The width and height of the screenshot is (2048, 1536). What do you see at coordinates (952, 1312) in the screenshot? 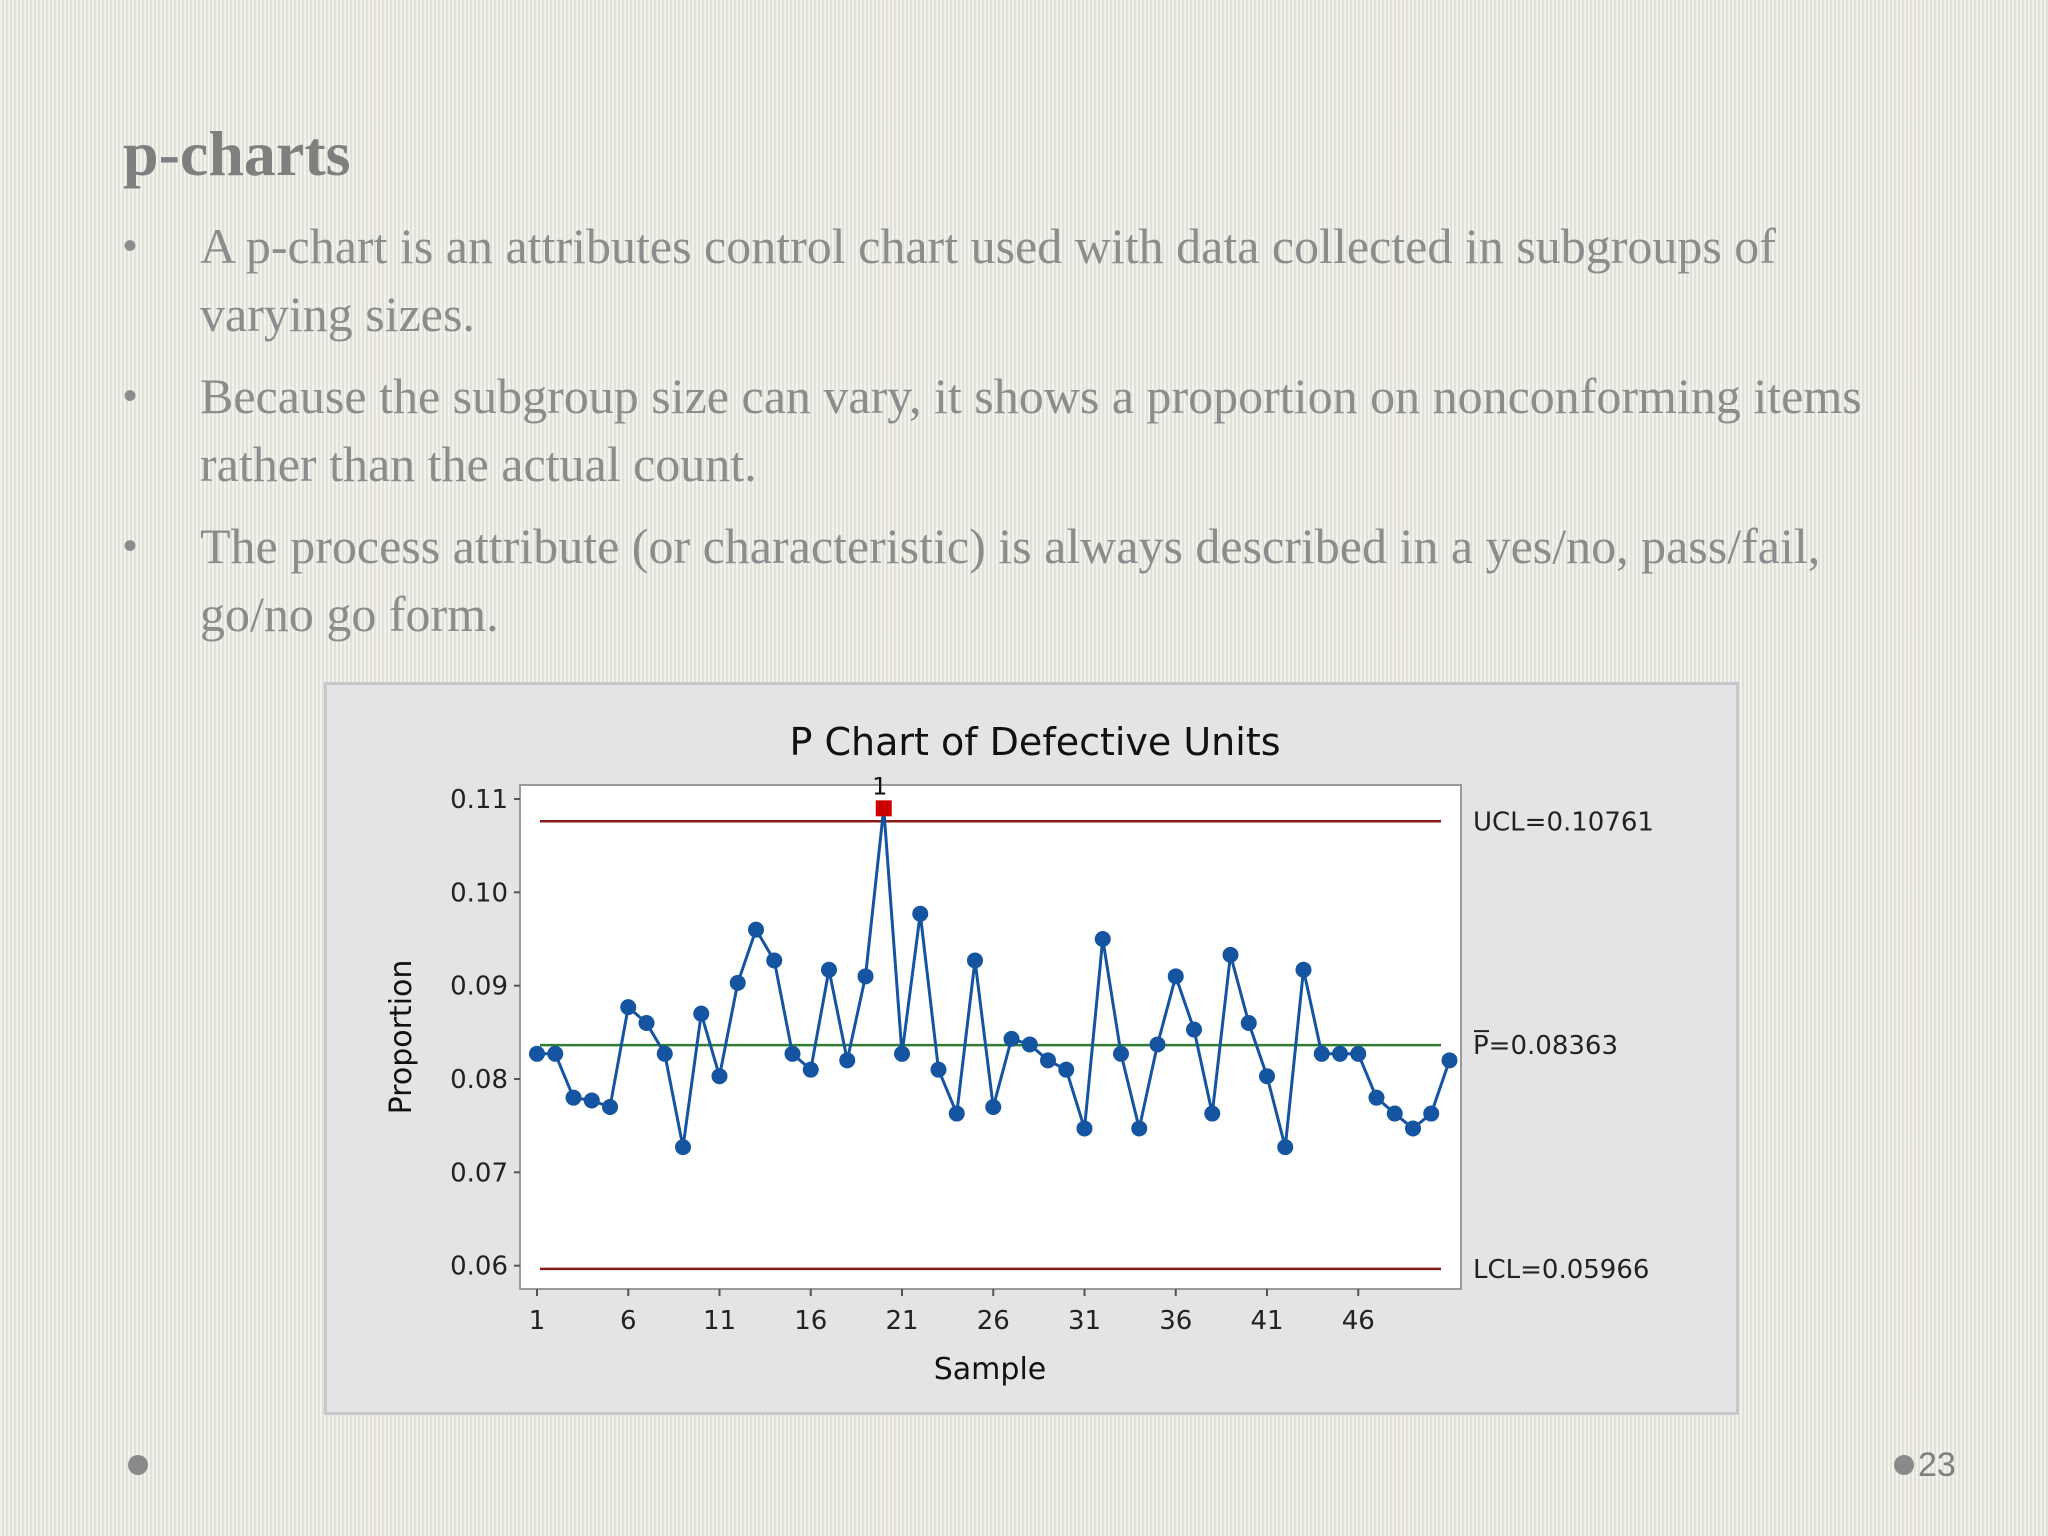
I see `x-axis: 1 6 11 16 21 26 31 36 41 46` at bounding box center [952, 1312].